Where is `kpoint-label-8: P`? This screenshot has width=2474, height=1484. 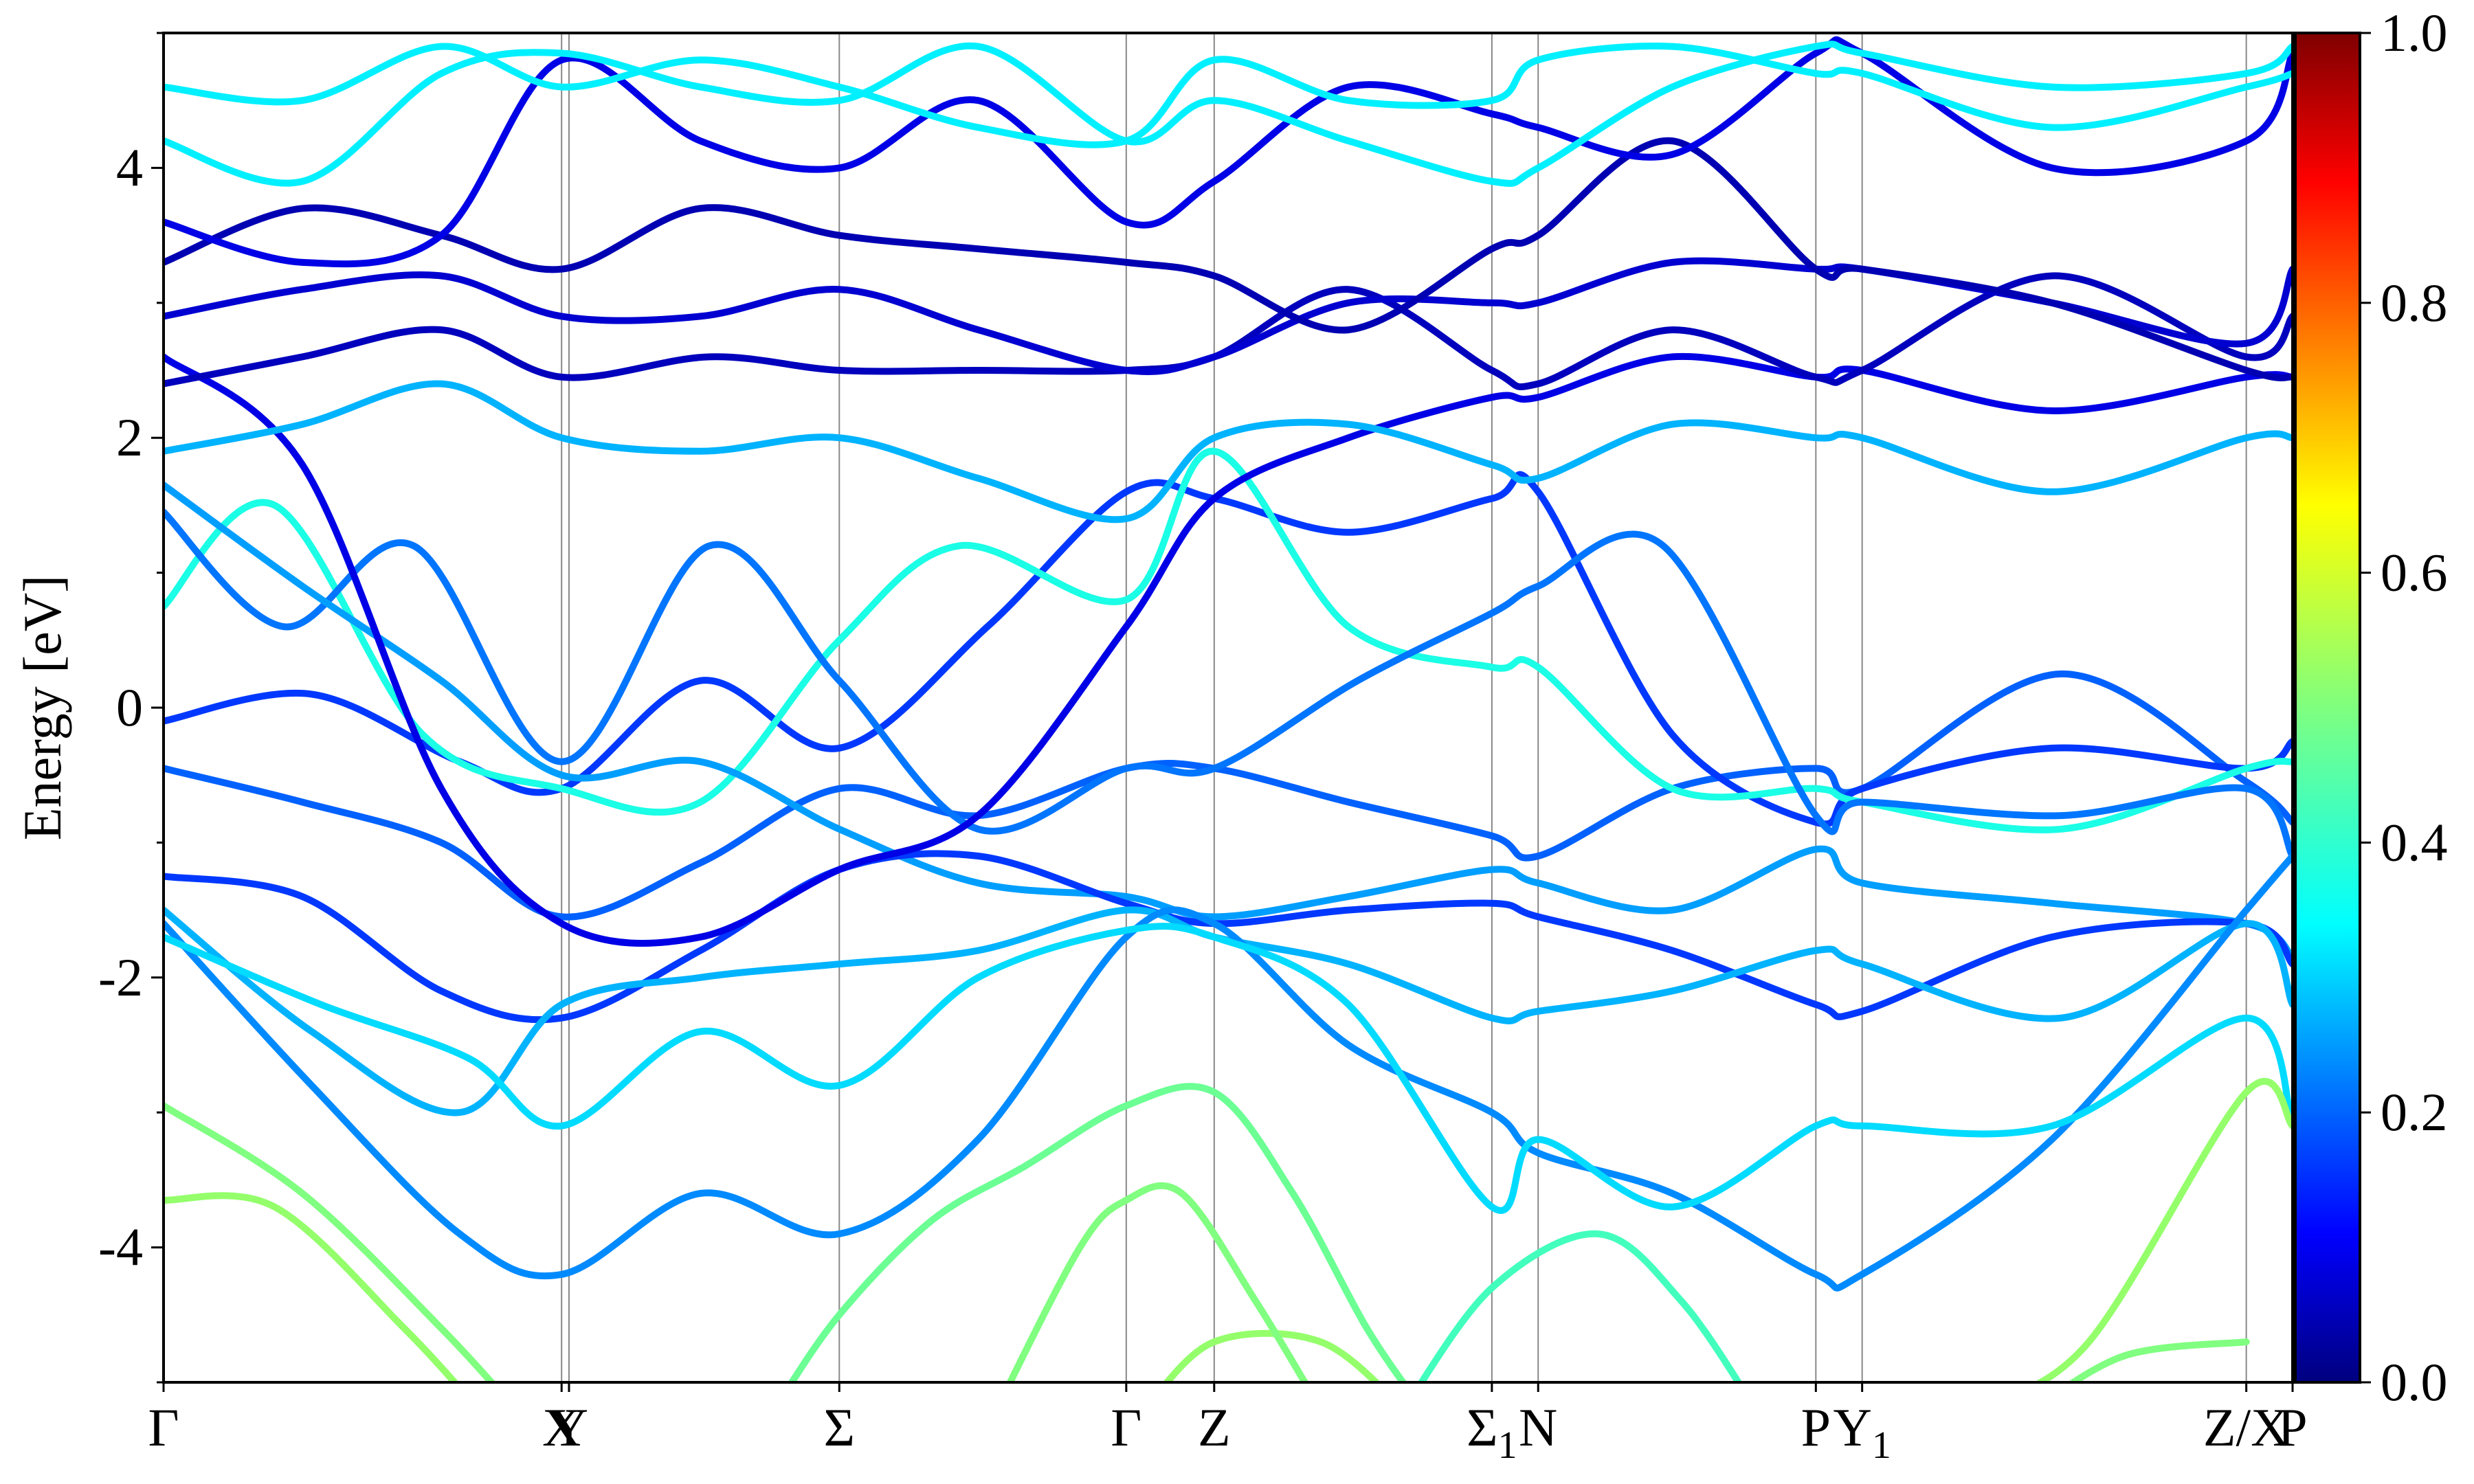 kpoint-label-8: P is located at coordinates (1816, 1427).